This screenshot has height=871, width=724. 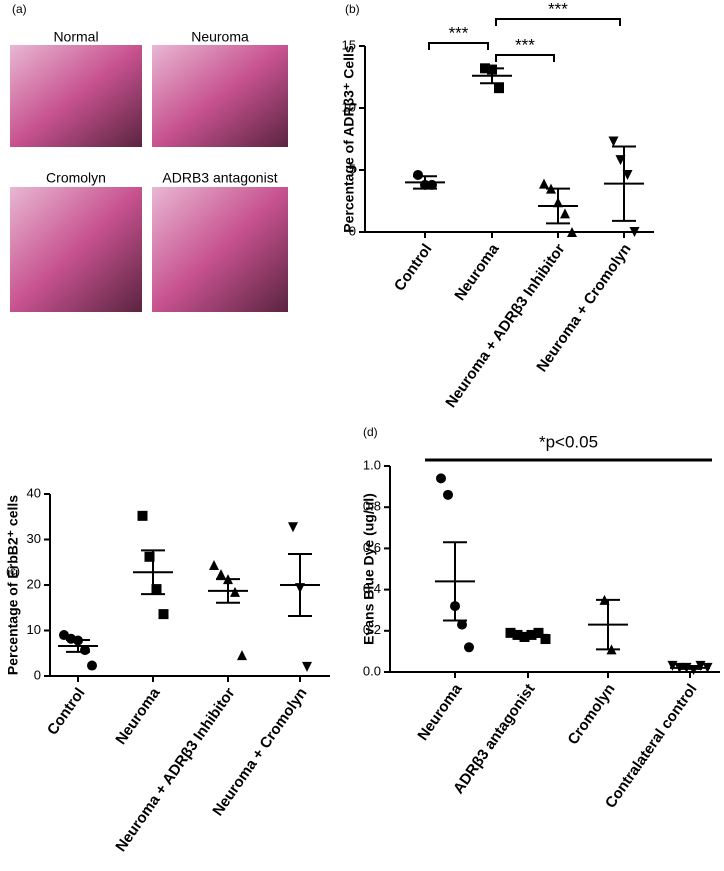 I want to click on y-tick-label: 0.0, so click(x=372, y=670).